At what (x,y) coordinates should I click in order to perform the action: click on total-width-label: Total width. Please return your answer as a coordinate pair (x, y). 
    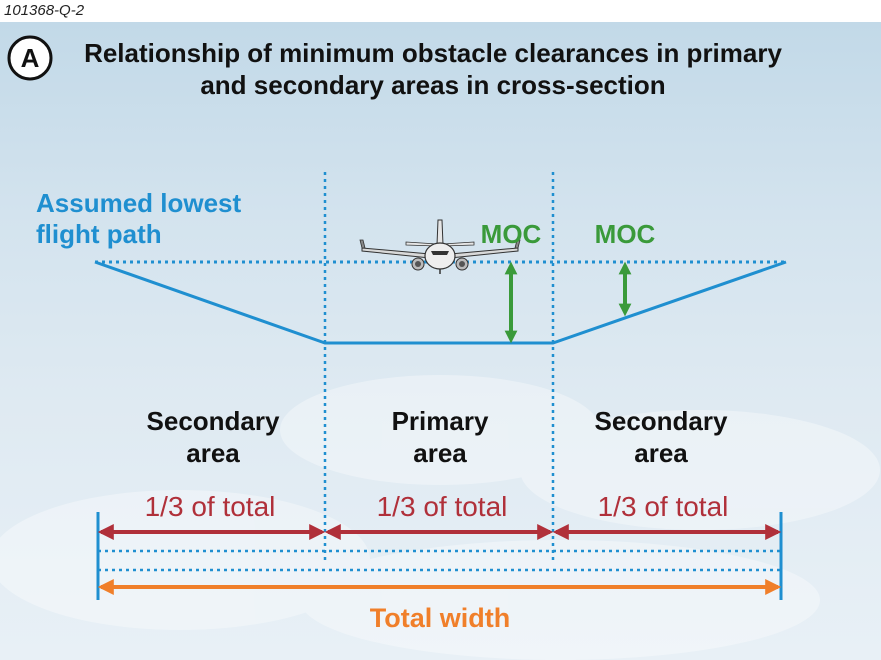
    Looking at the image, I should click on (440, 618).